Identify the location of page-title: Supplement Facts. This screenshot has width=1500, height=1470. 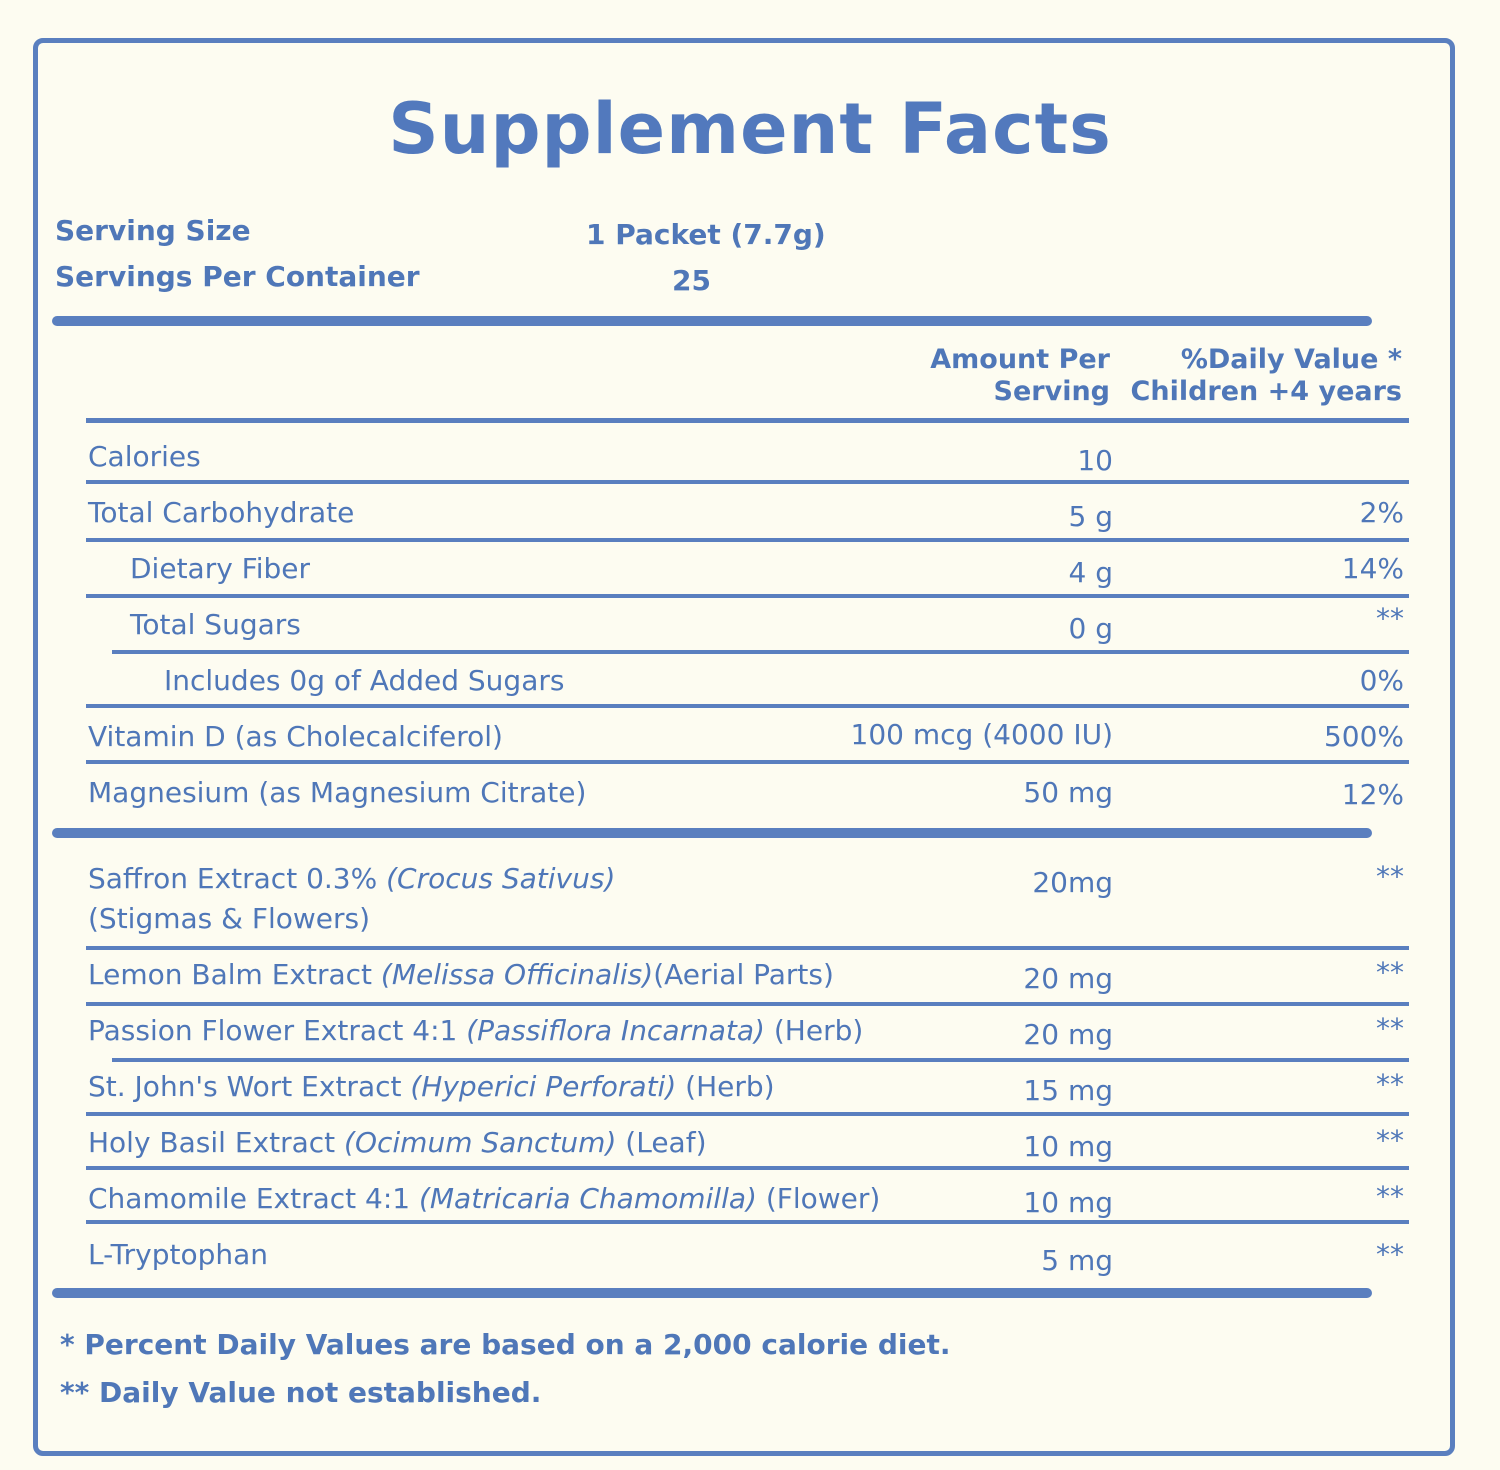
(750, 129).